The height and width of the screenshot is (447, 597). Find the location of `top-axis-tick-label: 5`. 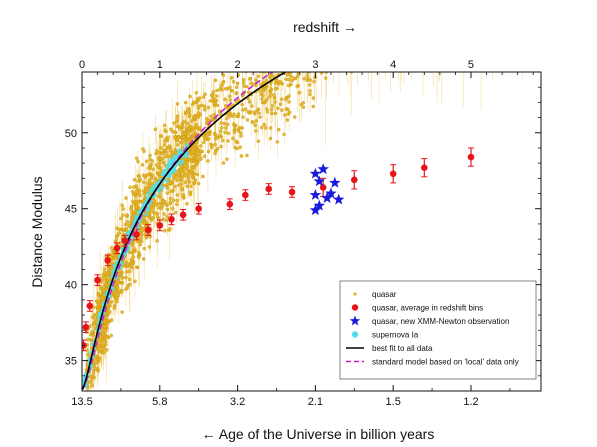

top-axis-tick-label: 5 is located at coordinates (471, 65).